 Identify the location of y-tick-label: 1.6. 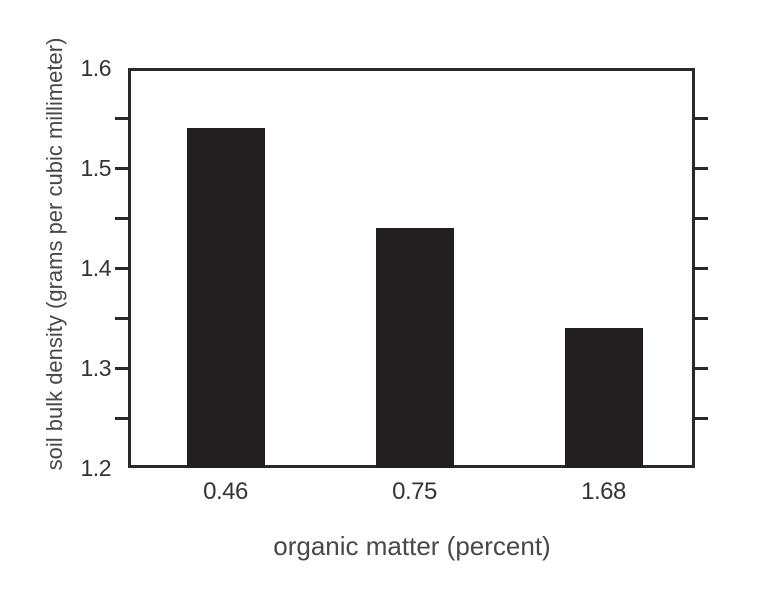
(96, 68).